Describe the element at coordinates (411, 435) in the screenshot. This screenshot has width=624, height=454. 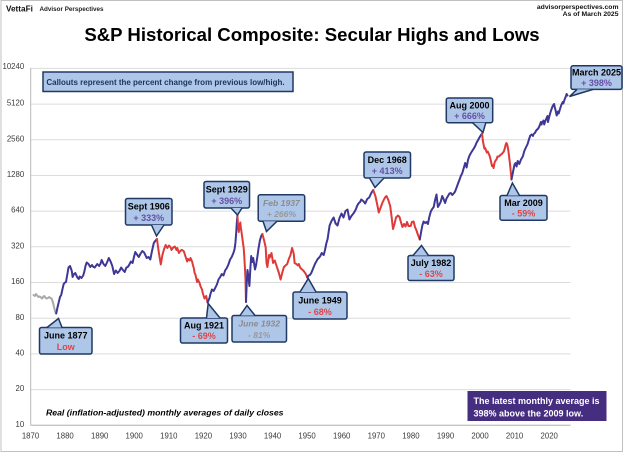
I see `svg-text: 1980` at that location.